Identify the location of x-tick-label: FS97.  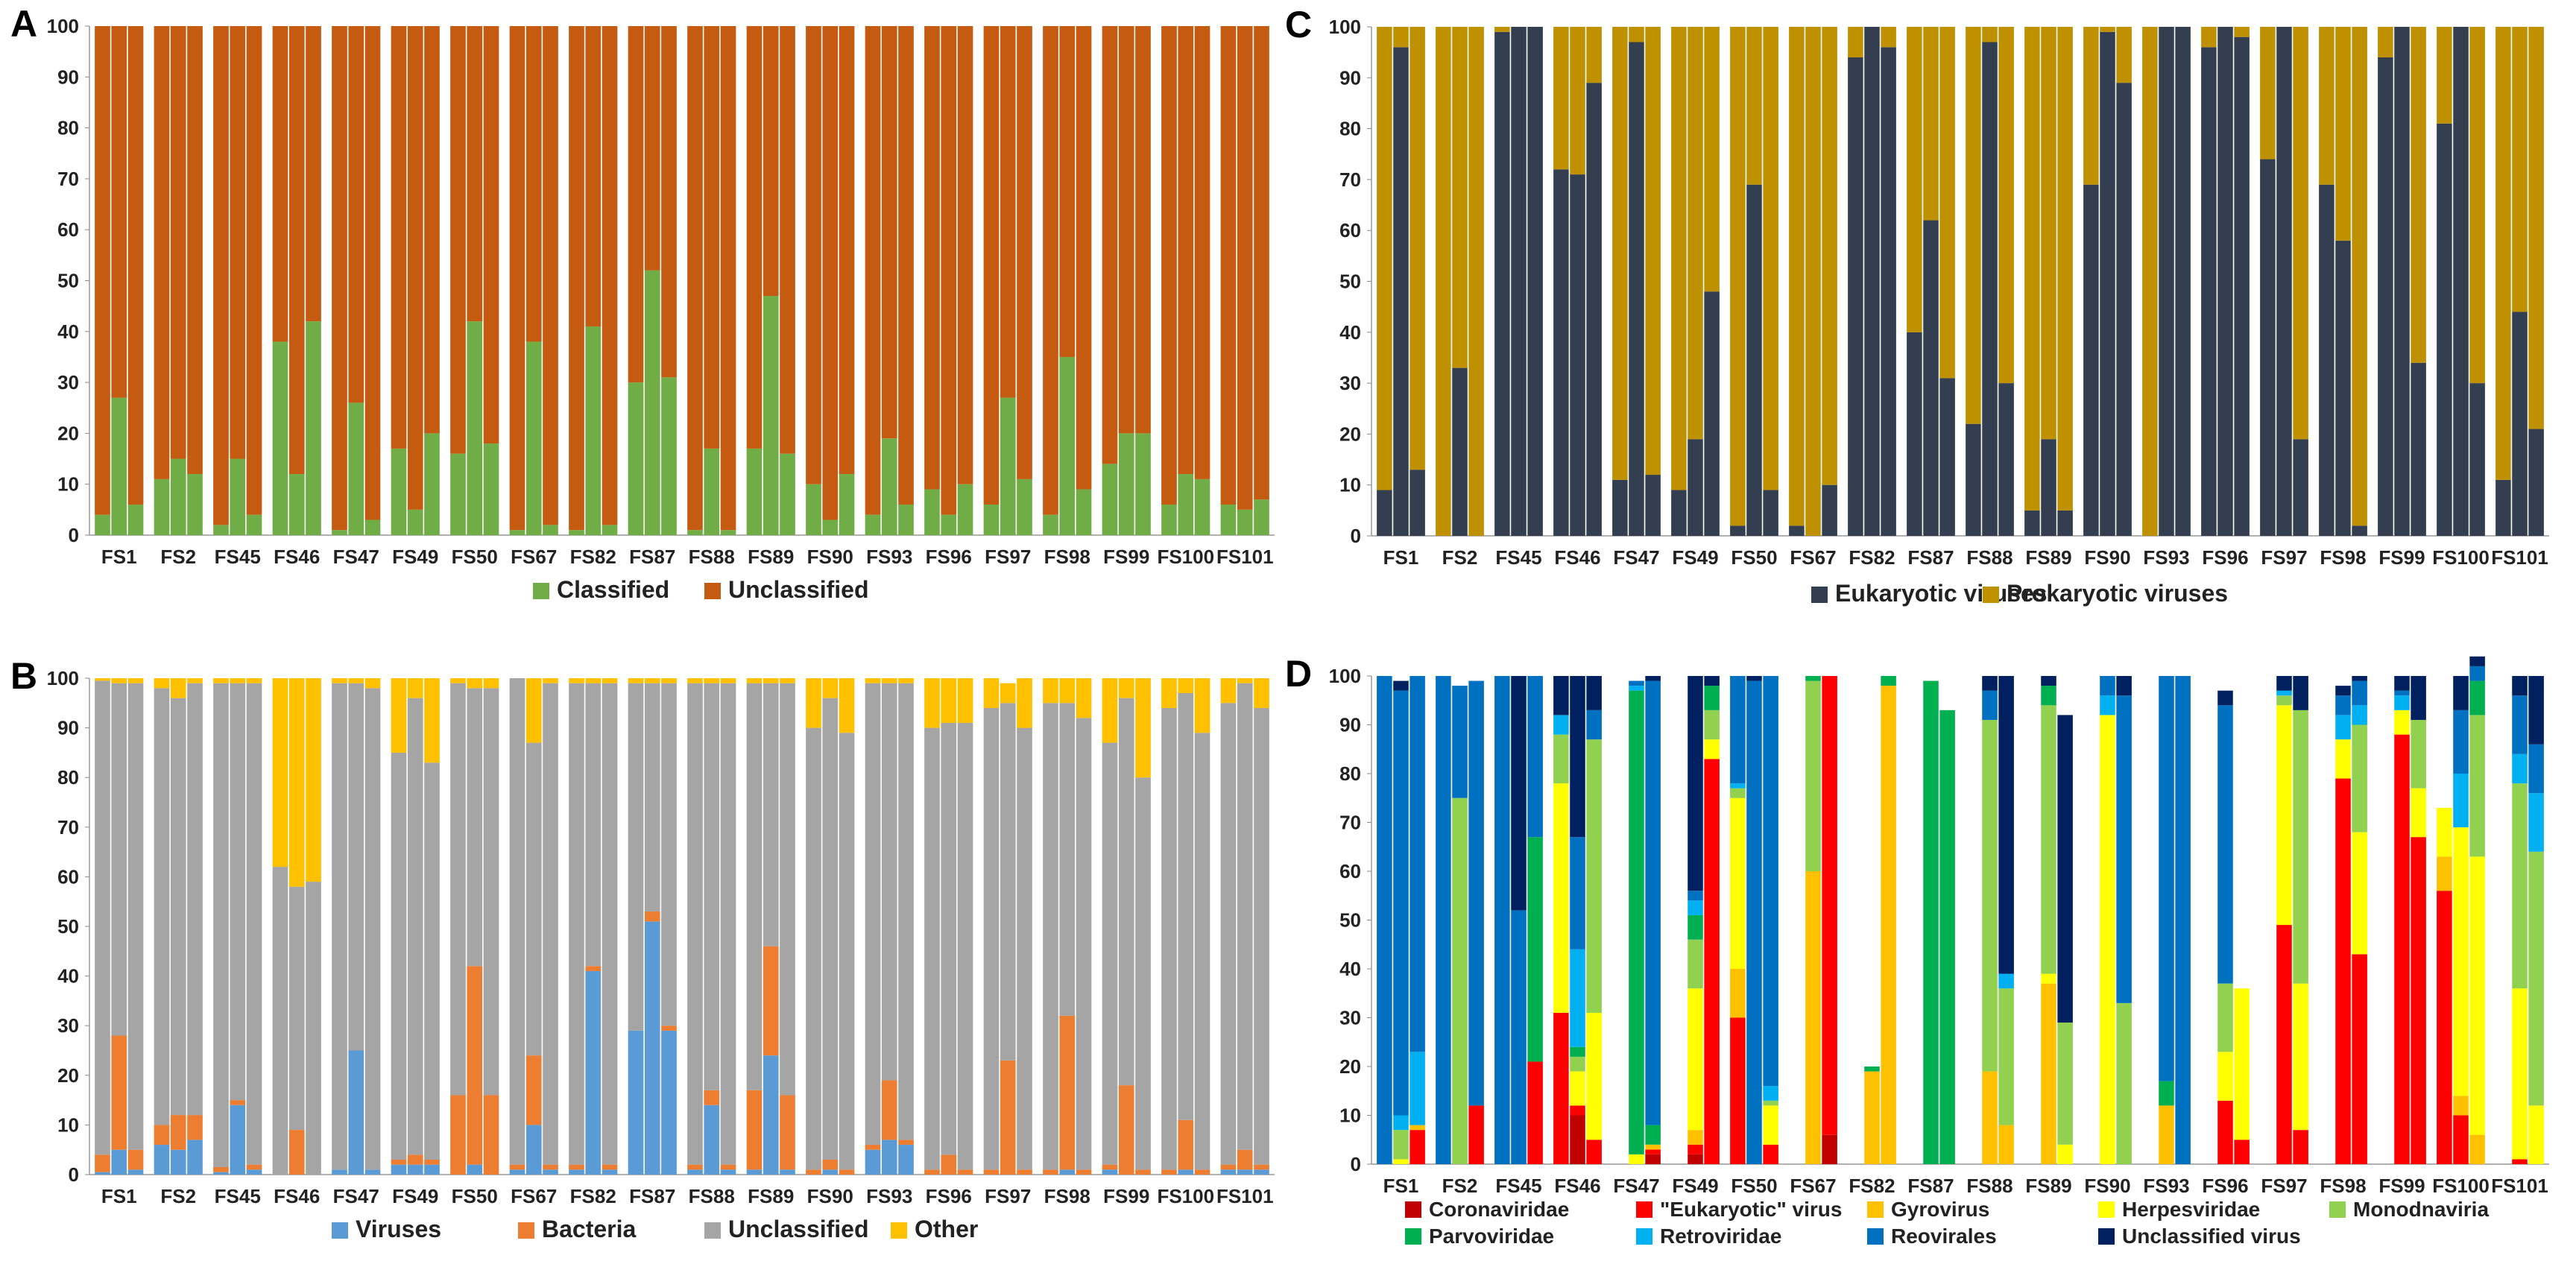
(1008, 557).